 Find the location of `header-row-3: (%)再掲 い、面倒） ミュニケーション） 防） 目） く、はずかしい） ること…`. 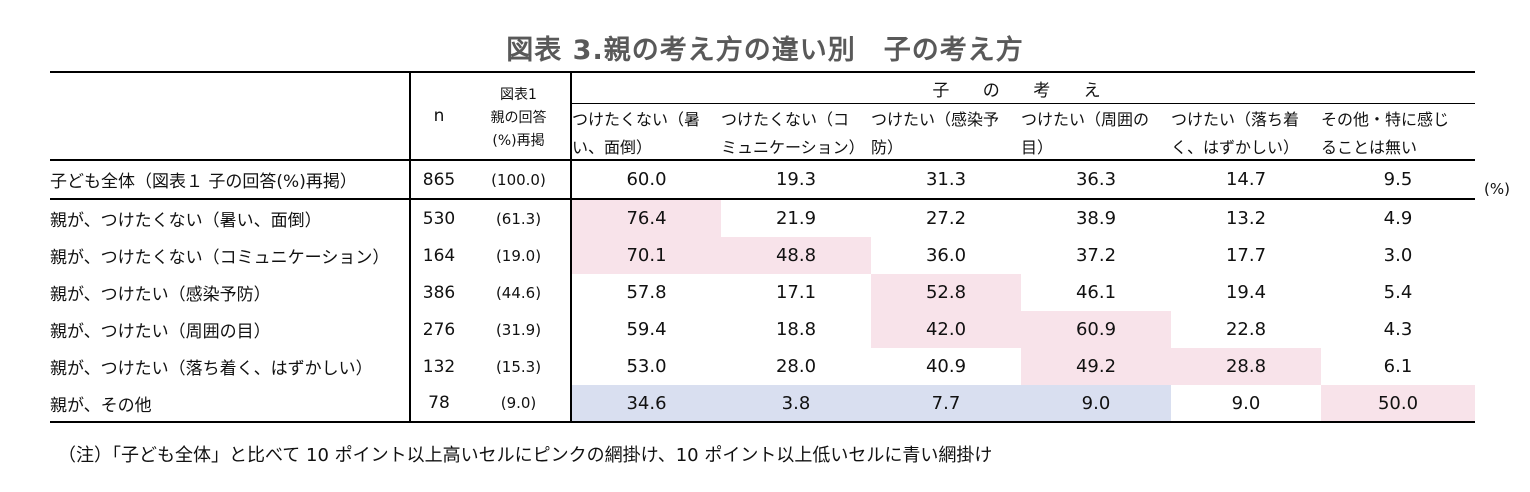

header-row-3: (%)再掲 い、面倒） ミュニケーション） 防） 目） く、はずかしい） ること… is located at coordinates (762, 146).